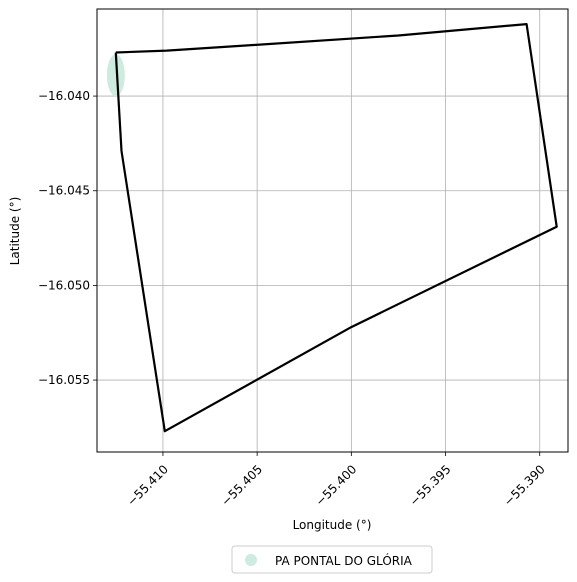 The width and height of the screenshot is (577, 582). Describe the element at coordinates (524, 485) in the screenshot. I see `x-tick-label: −55.390` at that location.